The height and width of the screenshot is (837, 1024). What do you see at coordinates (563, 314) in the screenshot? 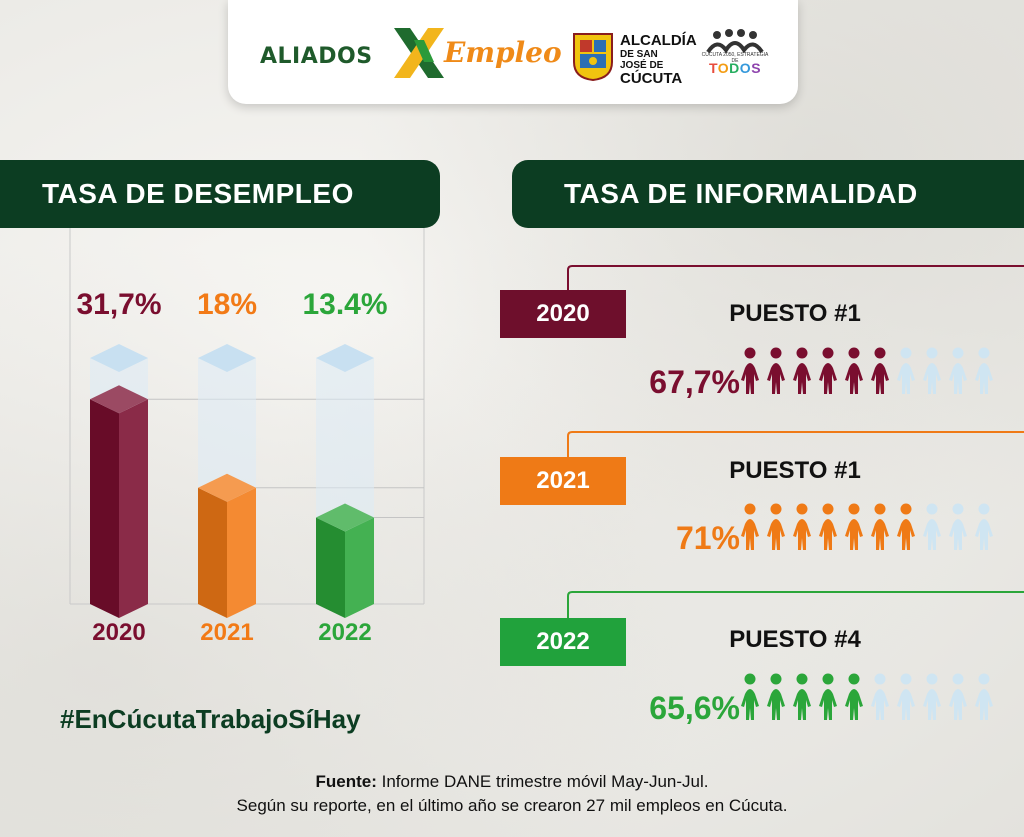
I see `informality-year-2020: 2020` at bounding box center [563, 314].